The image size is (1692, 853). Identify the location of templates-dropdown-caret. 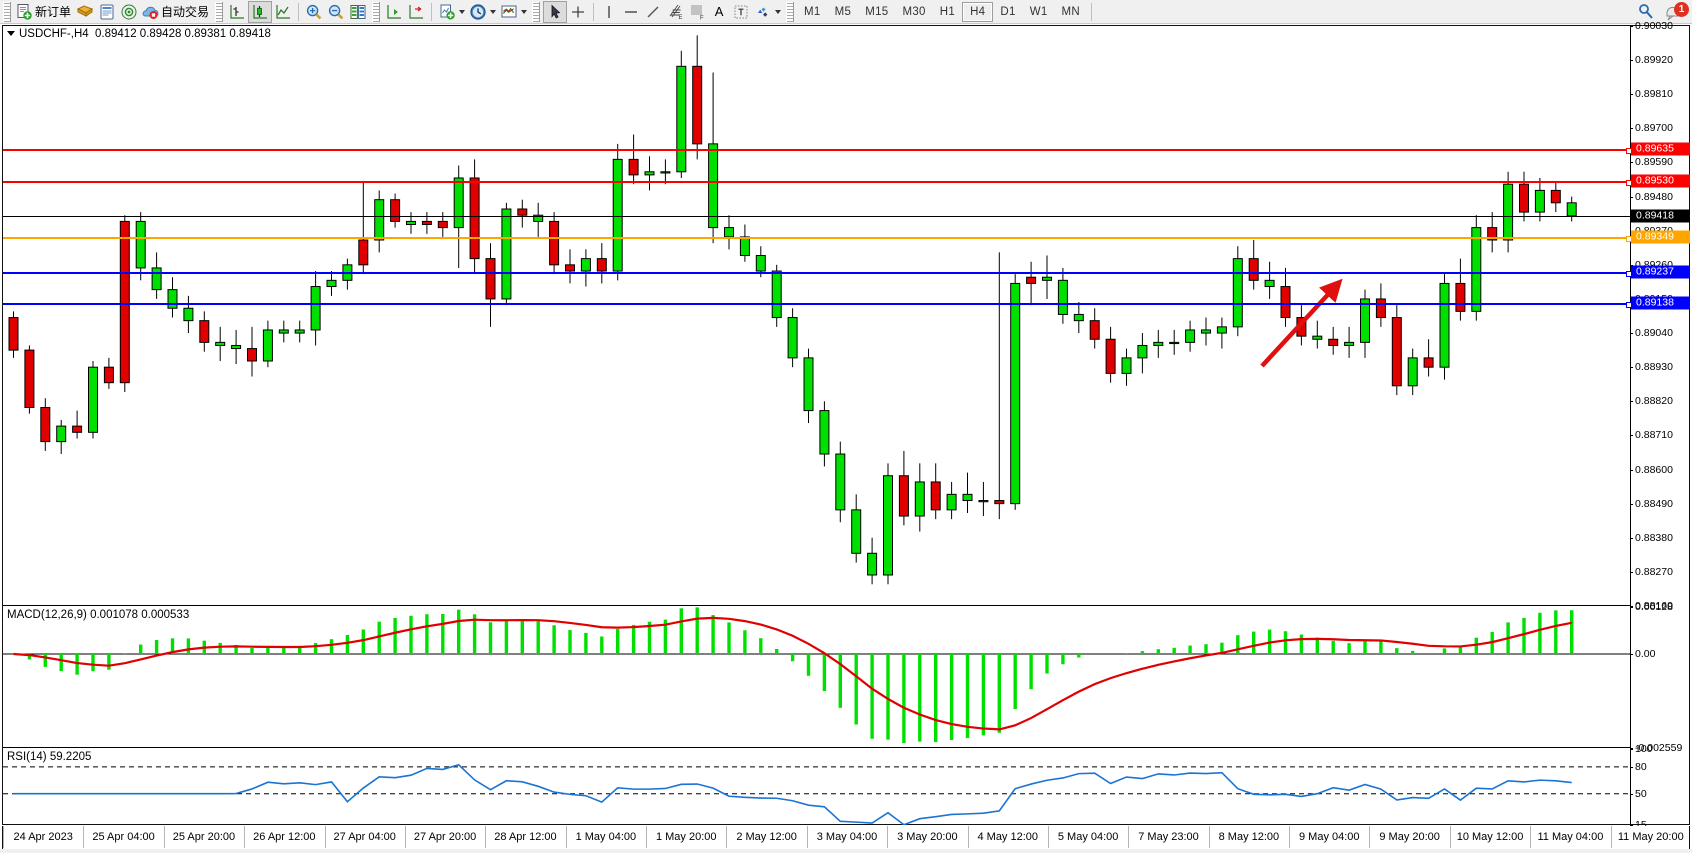
(524, 11).